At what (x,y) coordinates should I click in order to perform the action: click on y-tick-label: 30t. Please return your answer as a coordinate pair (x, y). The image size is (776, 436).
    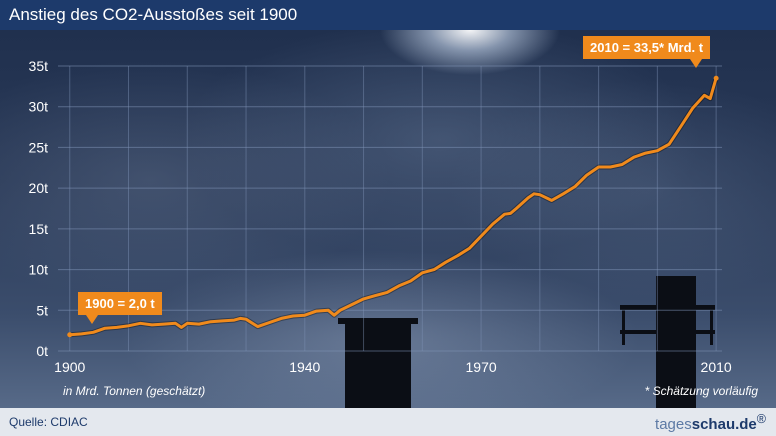
    Looking at the image, I should click on (39, 107).